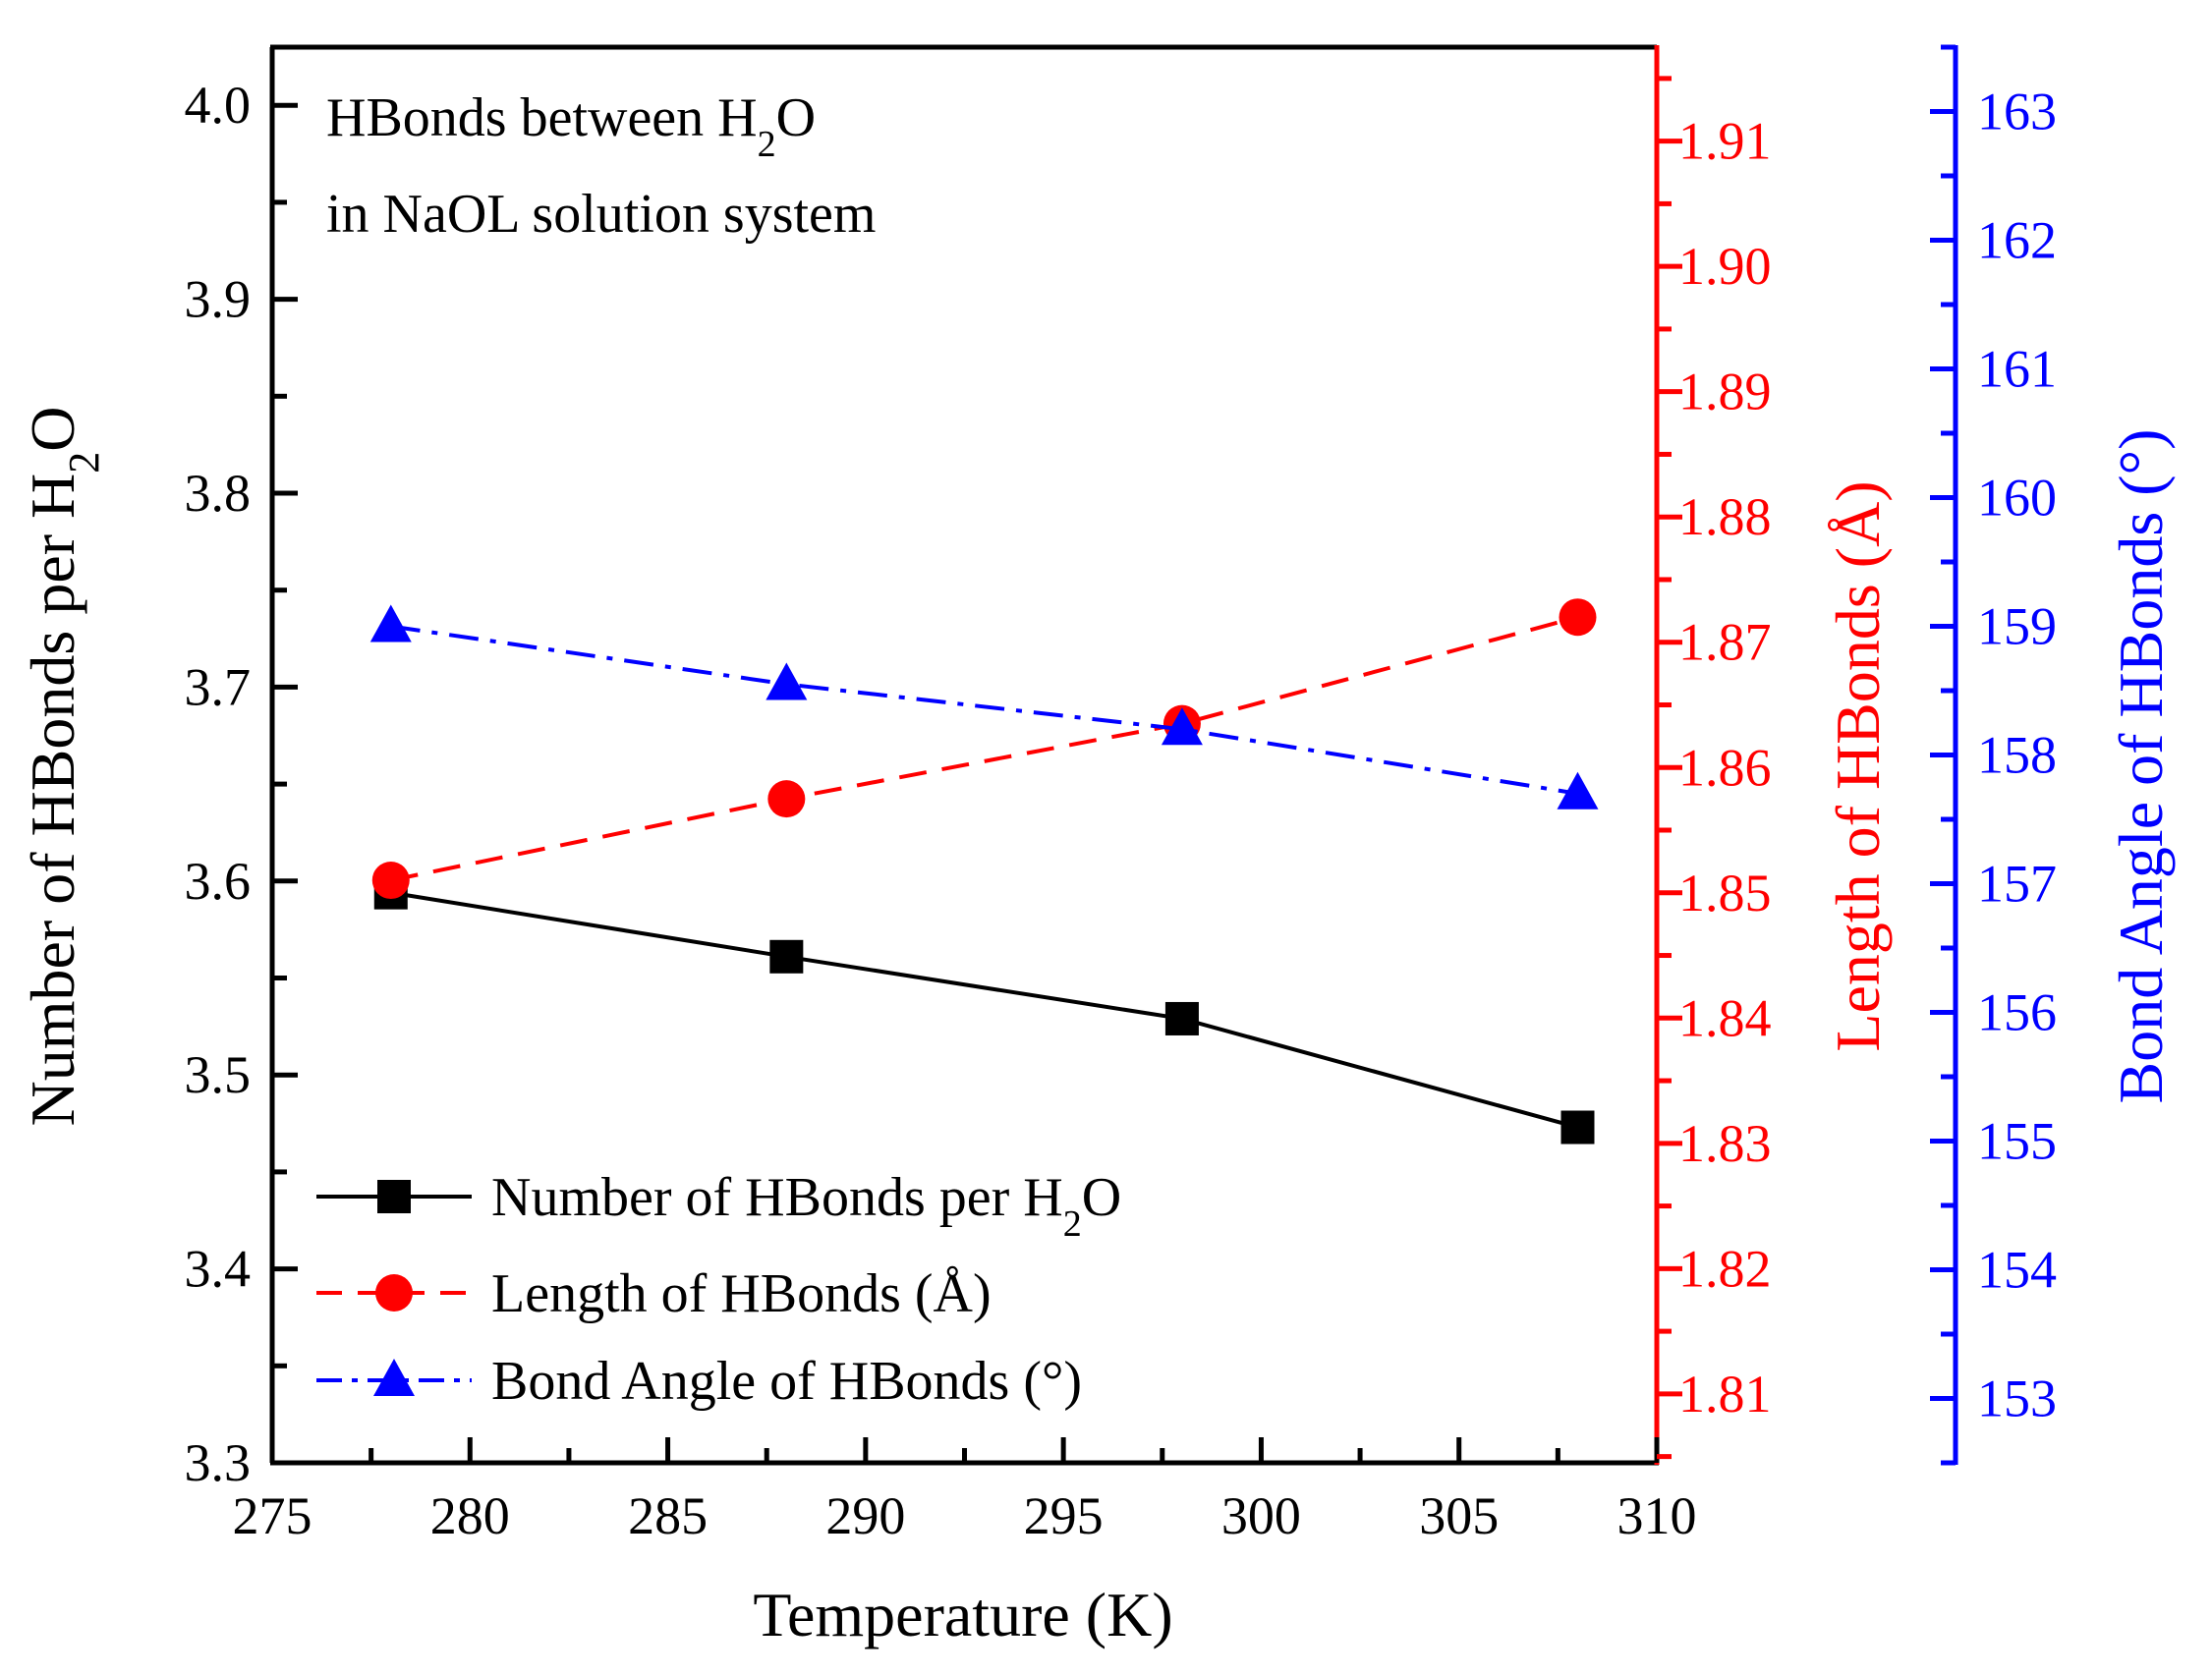 This screenshot has width=2212, height=1676. I want to click on series-square, so click(984, 1010).